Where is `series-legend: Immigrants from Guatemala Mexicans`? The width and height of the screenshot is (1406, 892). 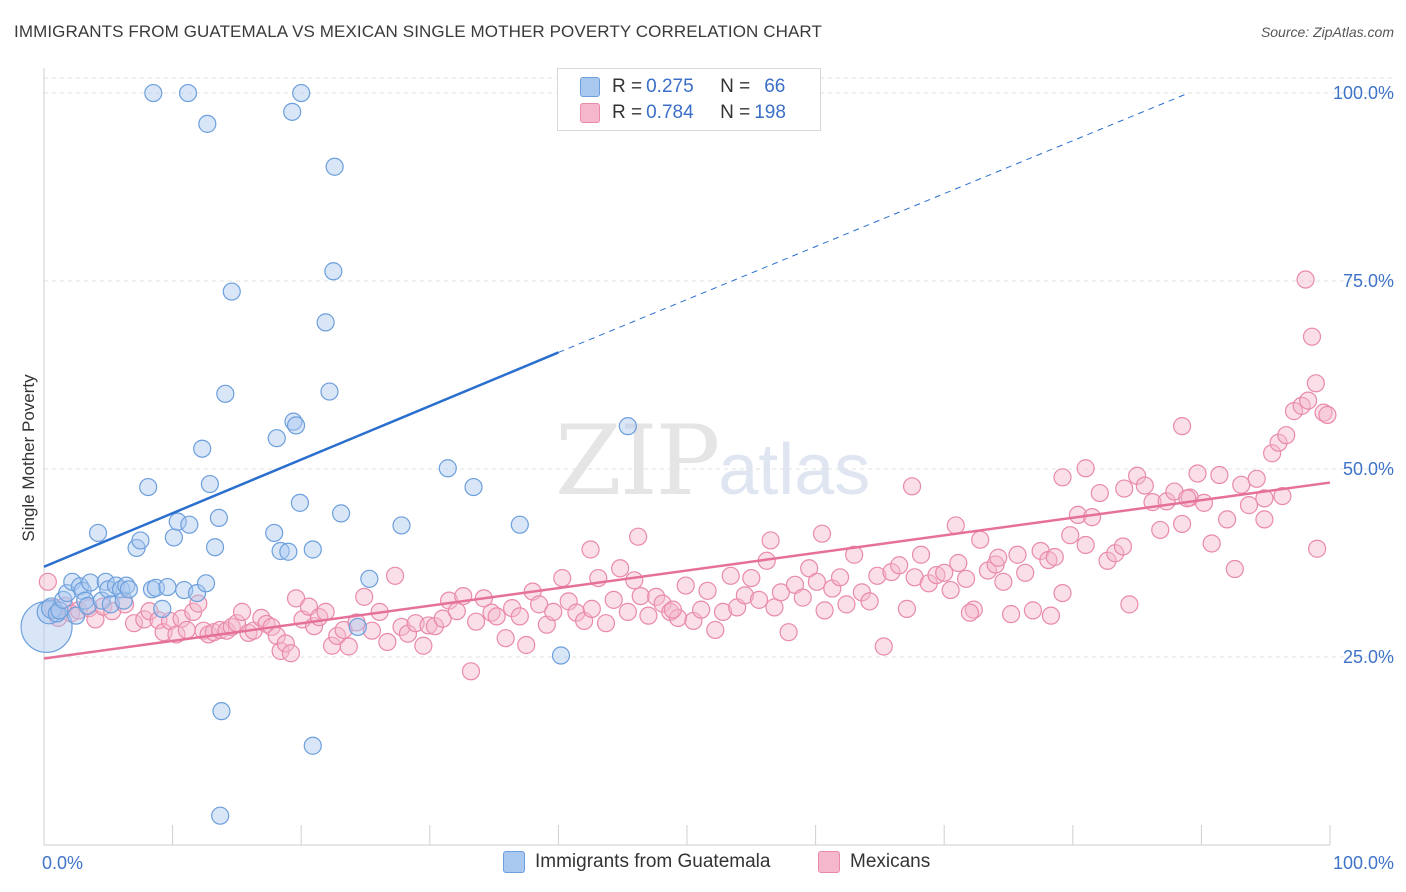
series-legend: Immigrants from Guatemala Mexicans is located at coordinates (703, 864).